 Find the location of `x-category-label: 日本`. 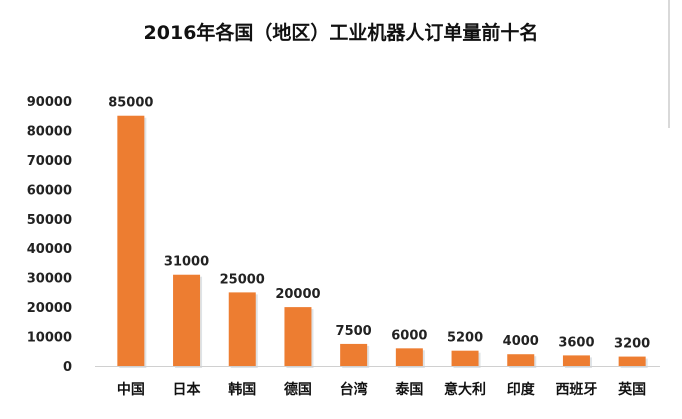

x-category-label: 日本 is located at coordinates (187, 389).